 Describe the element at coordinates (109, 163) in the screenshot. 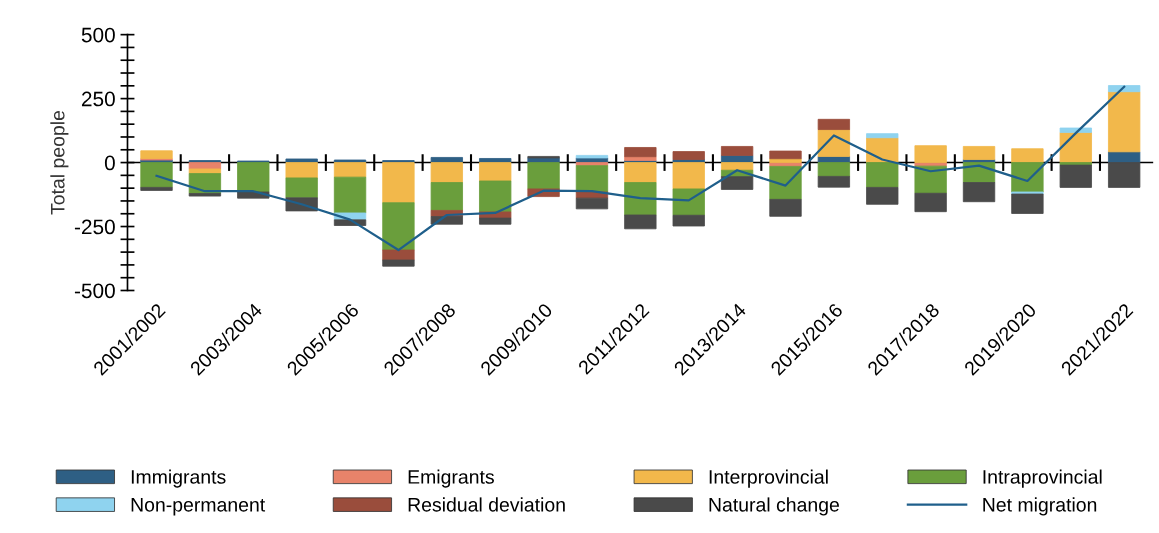

I see `y-tick-label: 0` at that location.